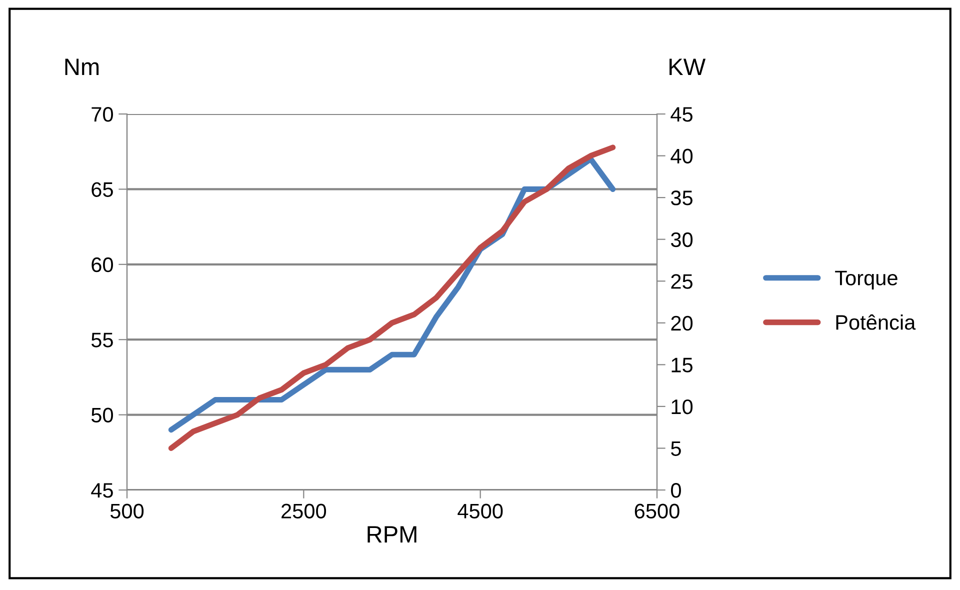  What do you see at coordinates (480, 511) in the screenshot?
I see `x-tick-label: 4500` at bounding box center [480, 511].